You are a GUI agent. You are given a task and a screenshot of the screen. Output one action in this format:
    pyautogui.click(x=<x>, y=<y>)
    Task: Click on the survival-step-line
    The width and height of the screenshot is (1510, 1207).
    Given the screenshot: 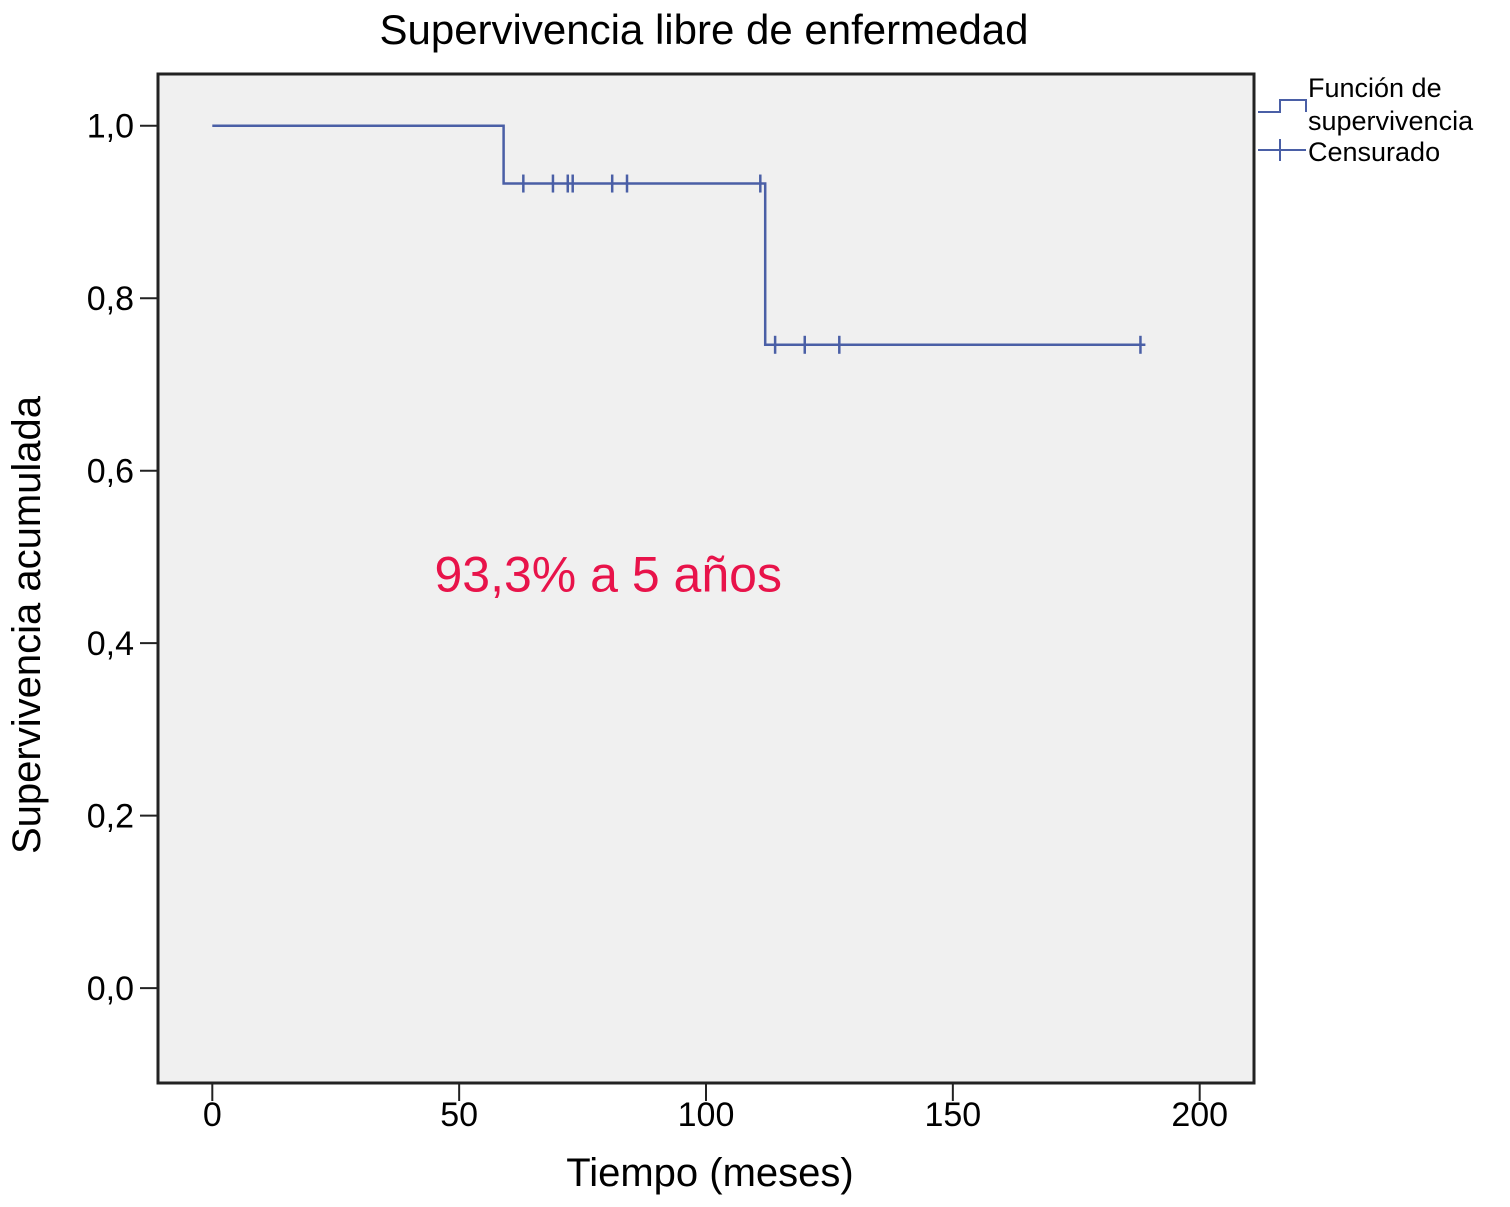 What is the action you would take?
    pyautogui.click(x=679, y=235)
    